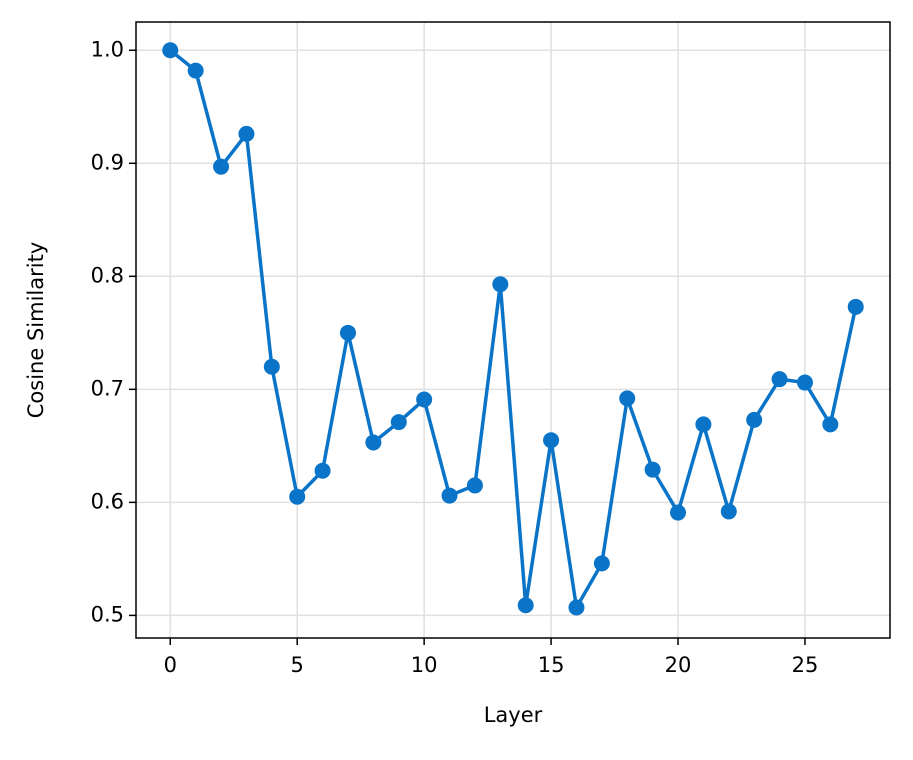 Image resolution: width=913 pixels, height=760 pixels. I want to click on y-tick-label: 0.7, so click(107, 388).